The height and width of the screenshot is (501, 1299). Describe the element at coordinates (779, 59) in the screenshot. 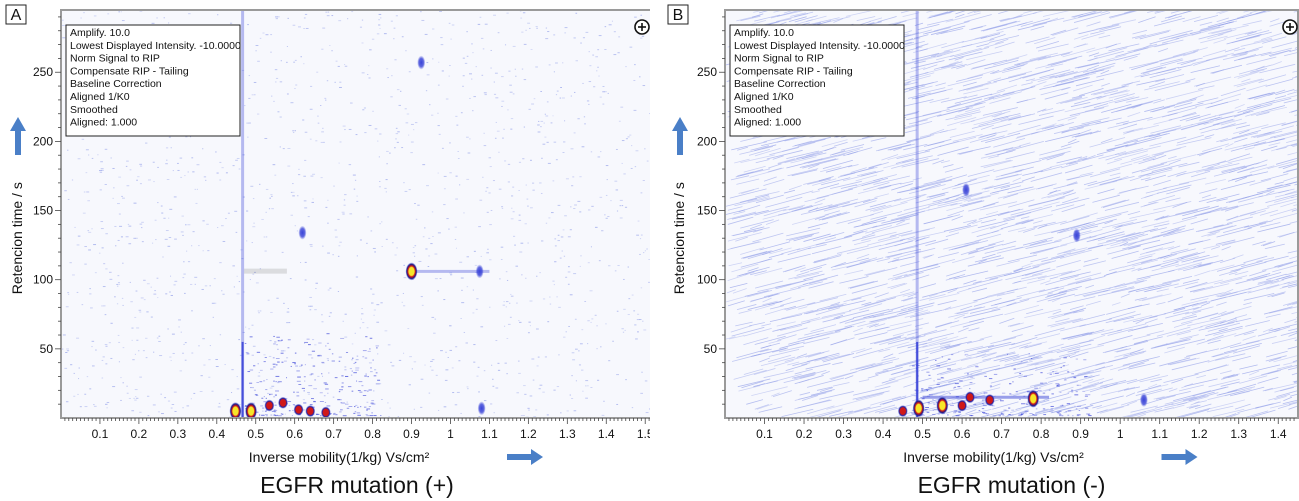

I see `info-line: Norm Signal to RIP` at that location.